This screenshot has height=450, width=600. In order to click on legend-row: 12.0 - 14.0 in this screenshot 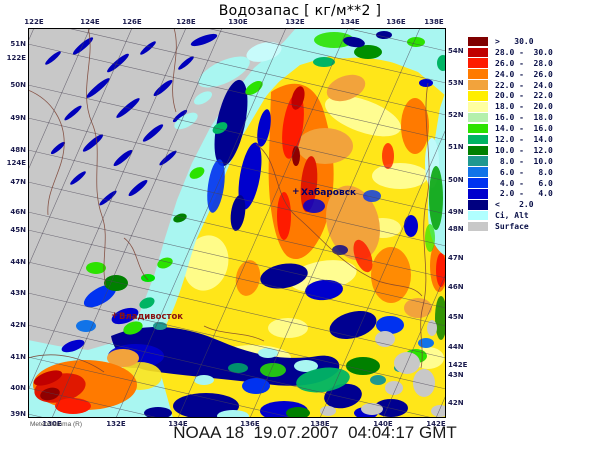, I will do `click(510, 139)`.